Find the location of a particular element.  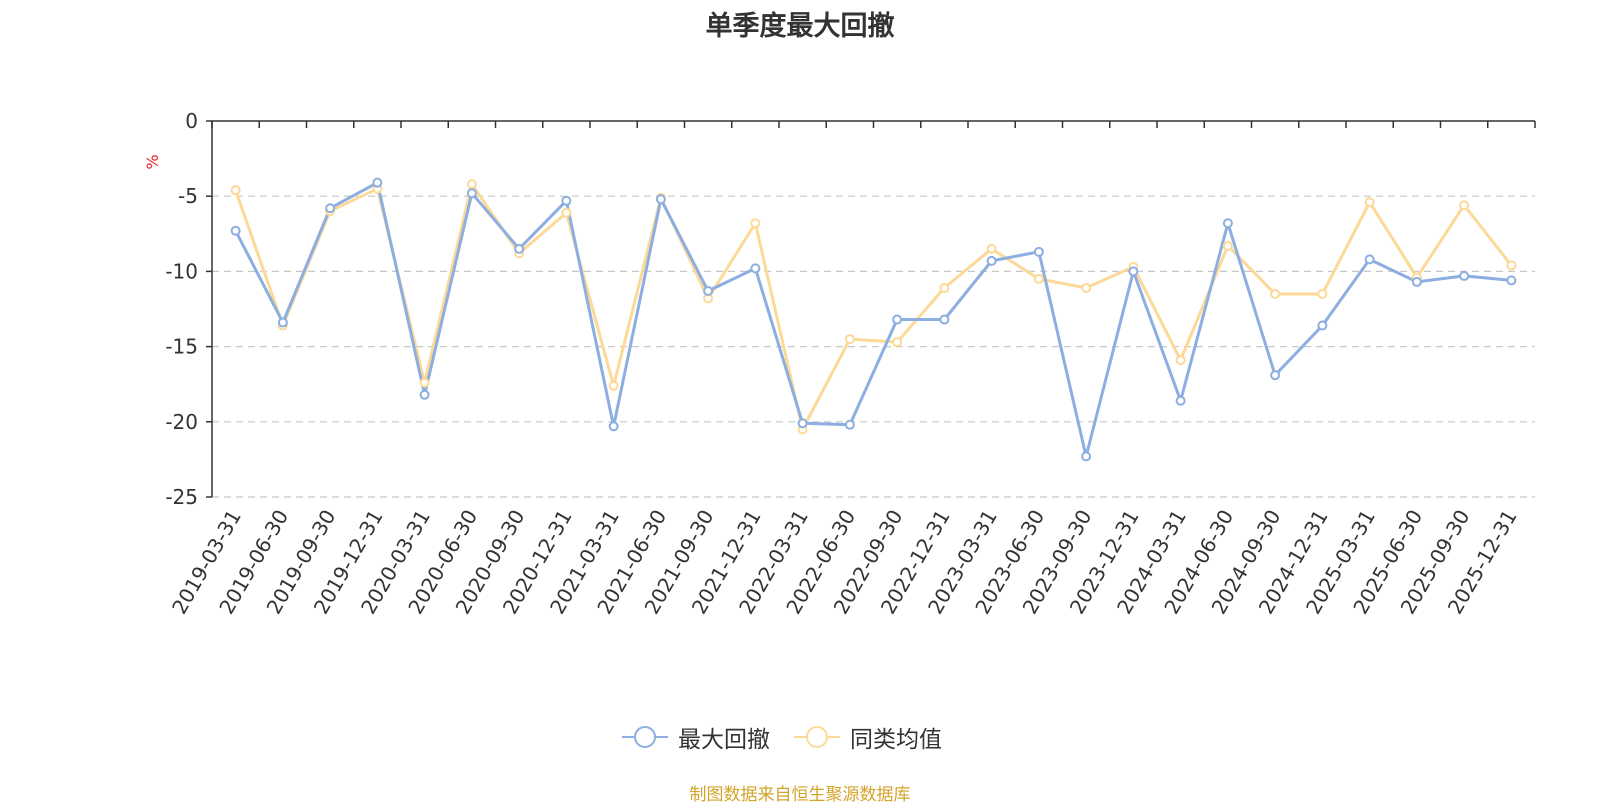

y-tick-label: -10 is located at coordinates (181, 271).